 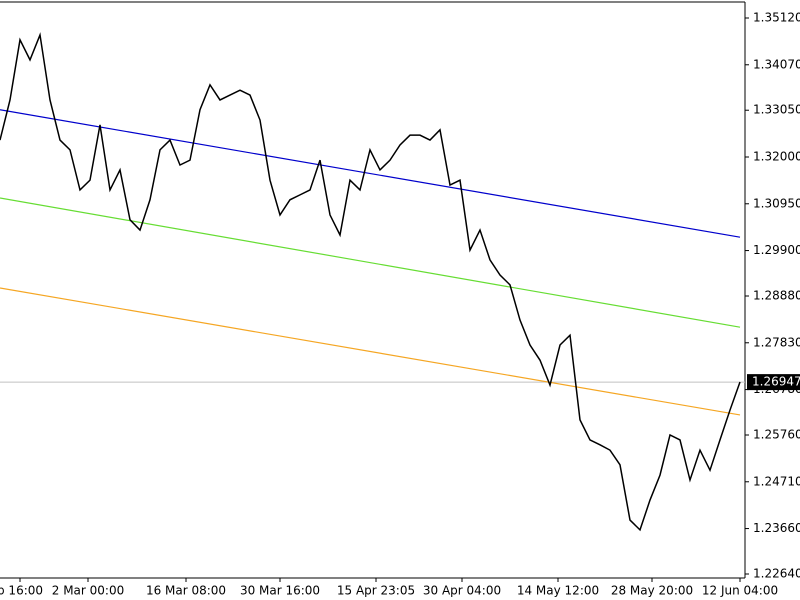 What do you see at coordinates (776, 203) in the screenshot?
I see `y-tick-label: 1.30950` at bounding box center [776, 203].